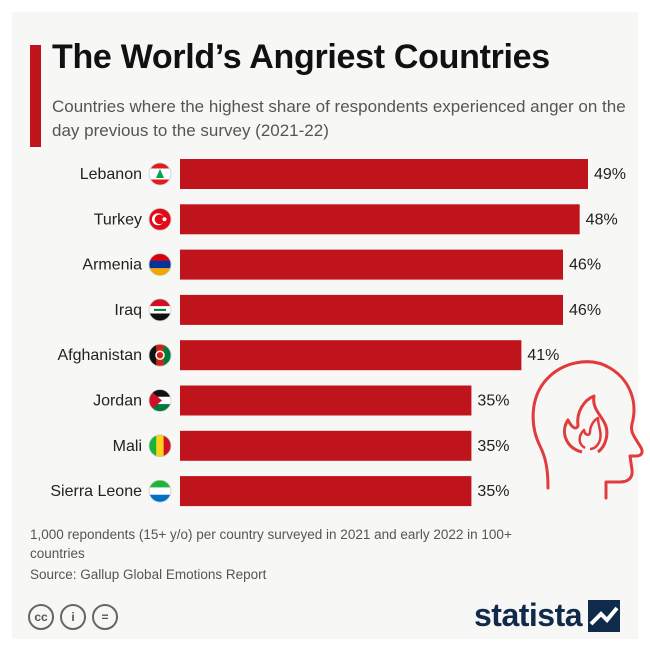 The image size is (650, 651). I want to click on category-label: Jordan, so click(117, 401).